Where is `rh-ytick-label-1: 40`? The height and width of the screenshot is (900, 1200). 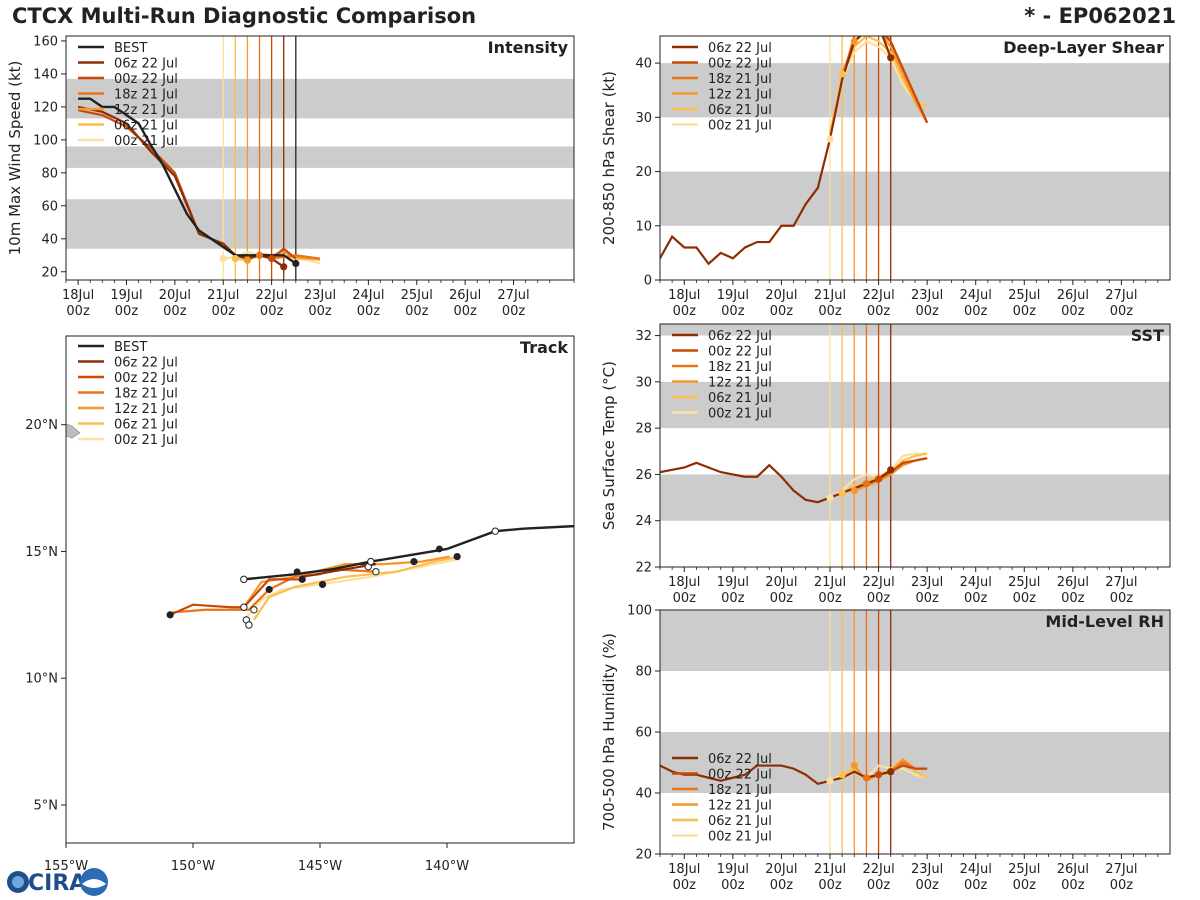 rh-ytick-label-1: 40 is located at coordinates (643, 794).